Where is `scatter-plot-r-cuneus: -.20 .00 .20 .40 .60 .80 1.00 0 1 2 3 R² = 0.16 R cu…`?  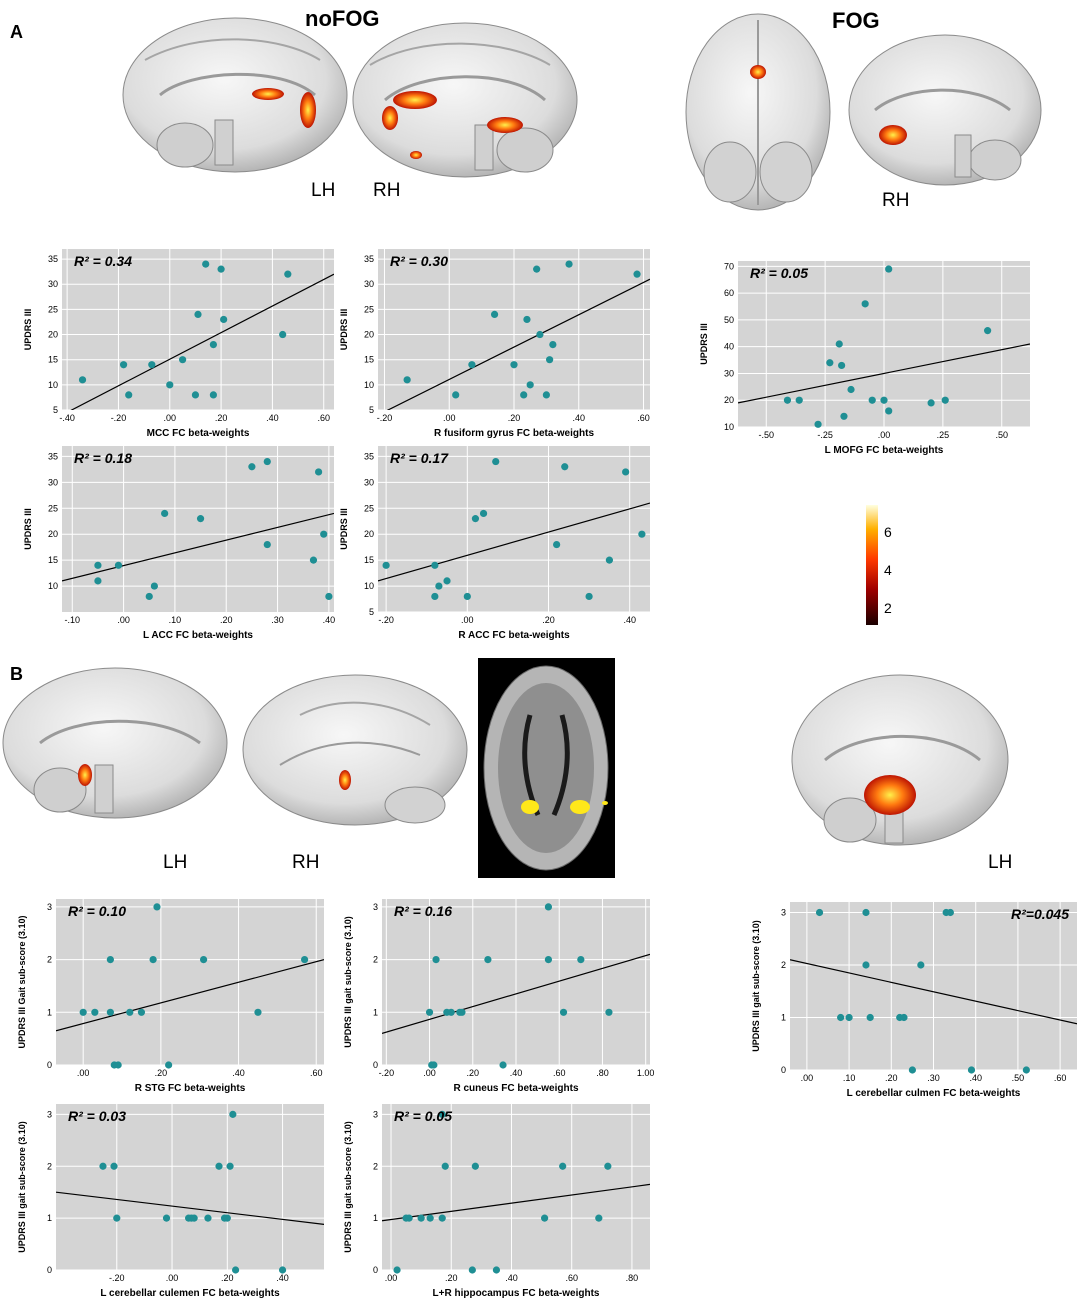
scatter-plot-r-cuneus: -.20 .00 .20 .40 .60 .80 1.00 0 1 2 3 R² = 0.16 R cu… is located at coordinates (498, 996).